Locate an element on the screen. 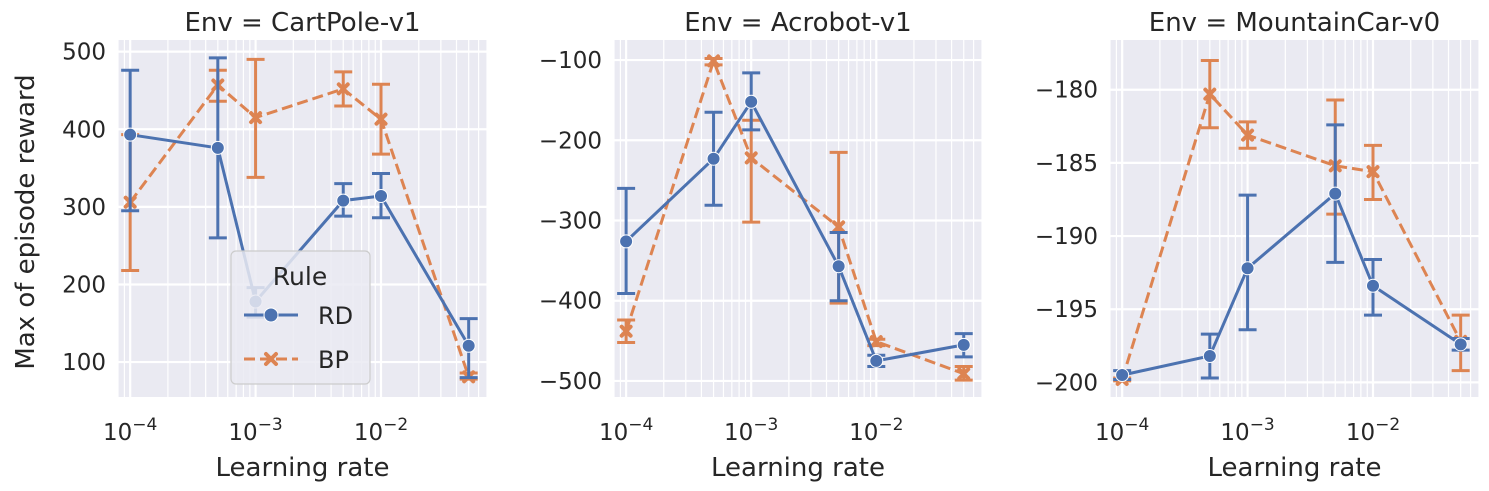  y-tick-label: −300 is located at coordinates (570, 222).